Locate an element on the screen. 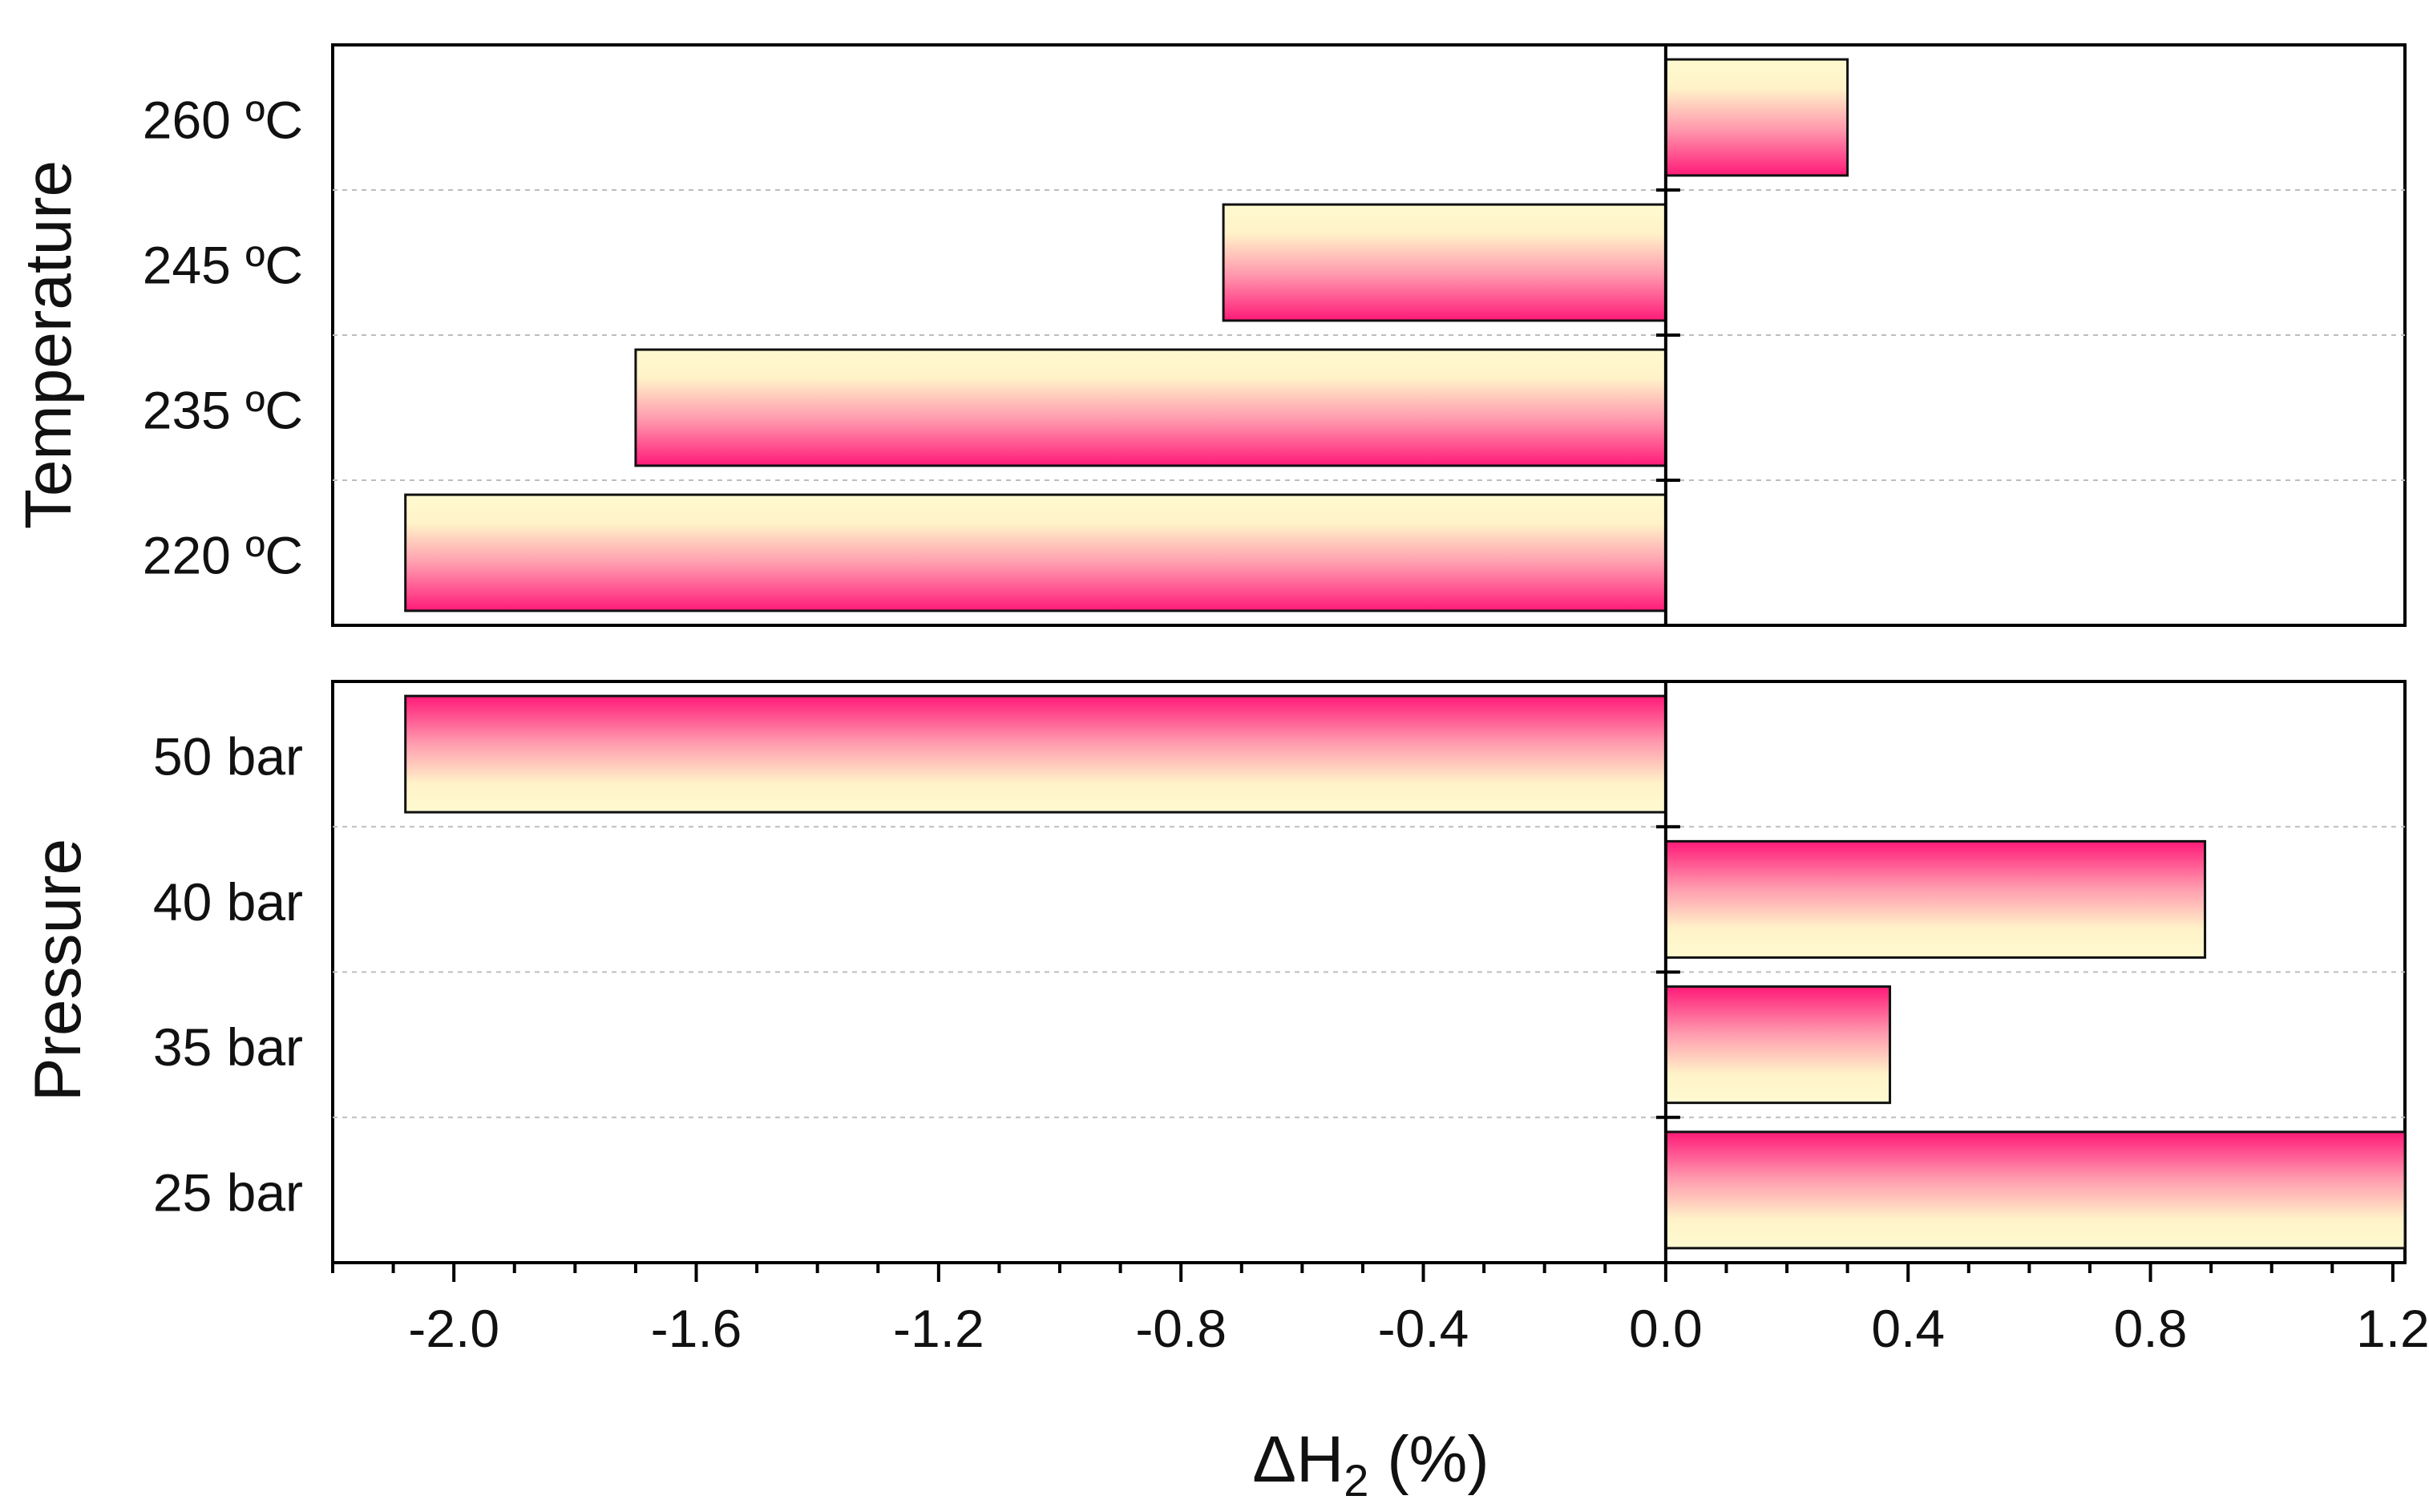 The width and height of the screenshot is (2429, 1512). x-tick-label: -2.0 is located at coordinates (453, 1329).